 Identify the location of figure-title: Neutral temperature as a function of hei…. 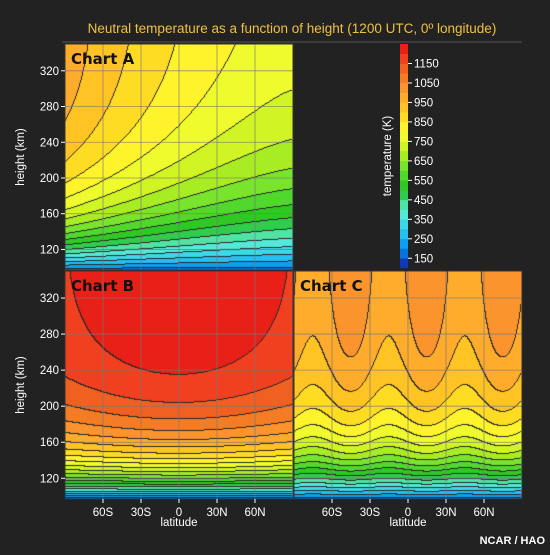
(292, 28).